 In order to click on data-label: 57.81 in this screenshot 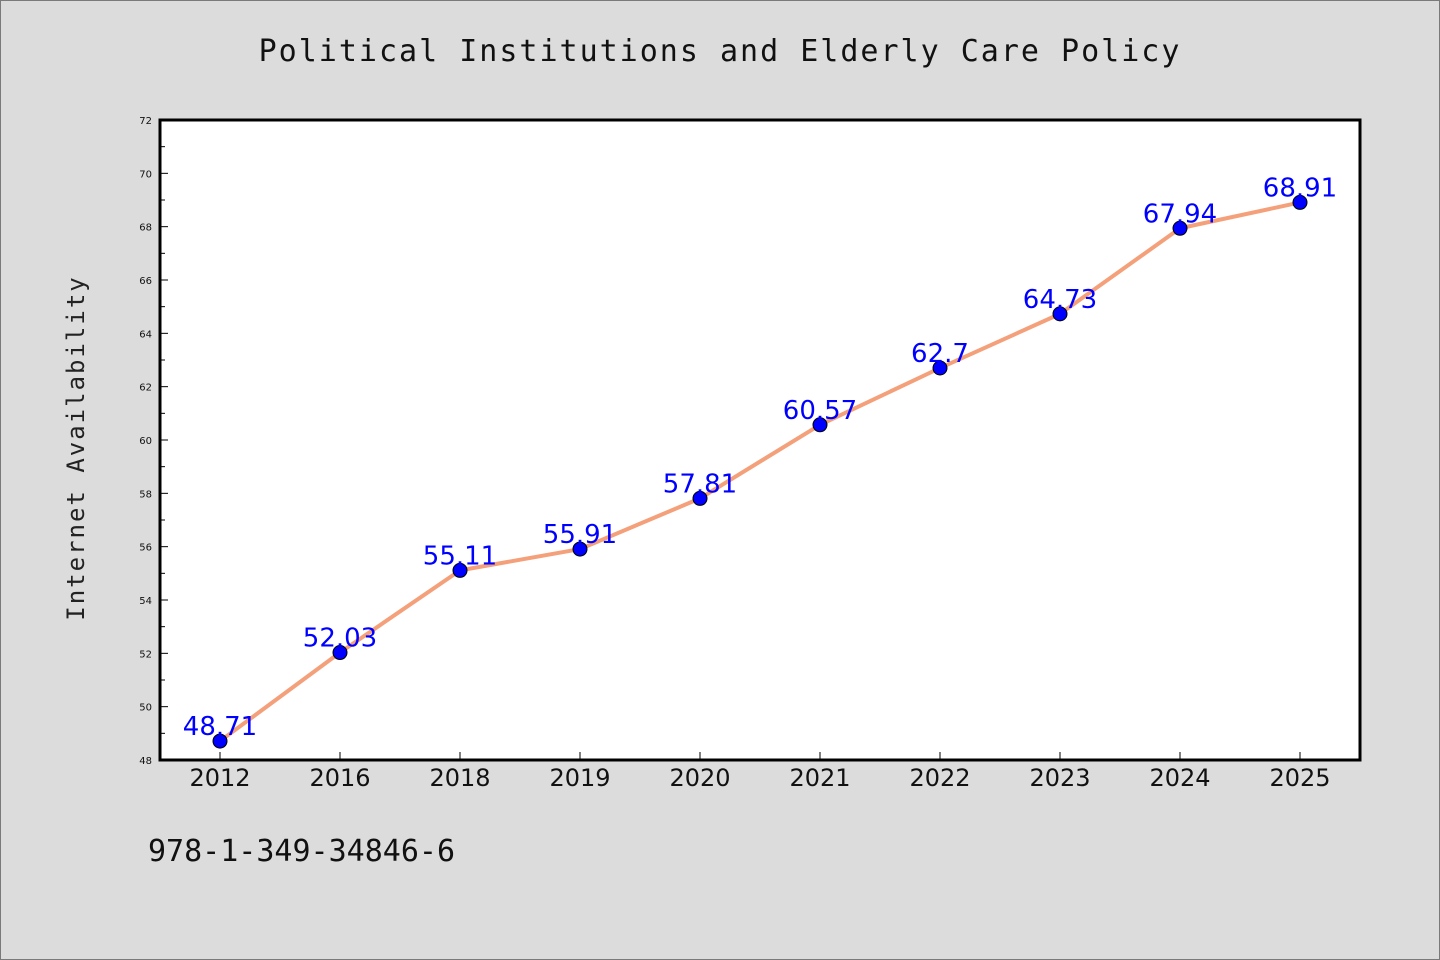, I will do `click(700, 484)`.